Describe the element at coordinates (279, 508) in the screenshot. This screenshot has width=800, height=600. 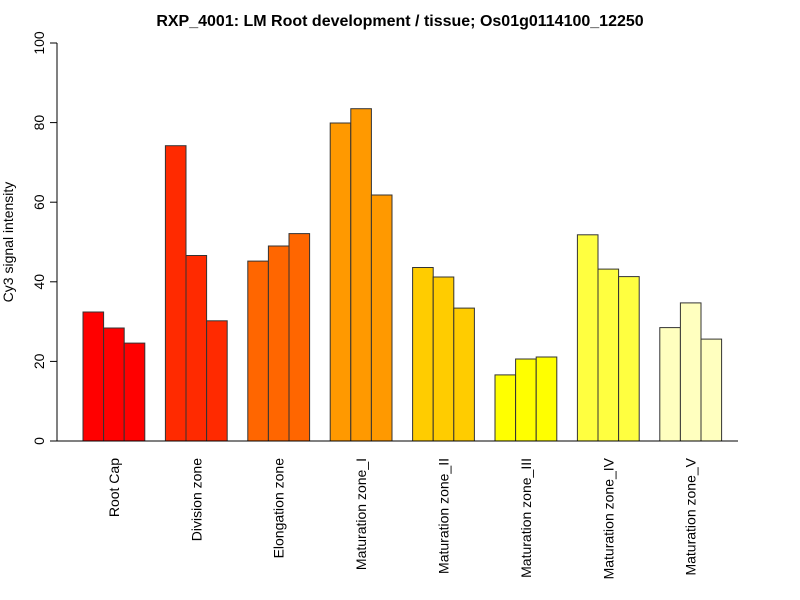
I see `x-tick-label: Elongation zone` at that location.